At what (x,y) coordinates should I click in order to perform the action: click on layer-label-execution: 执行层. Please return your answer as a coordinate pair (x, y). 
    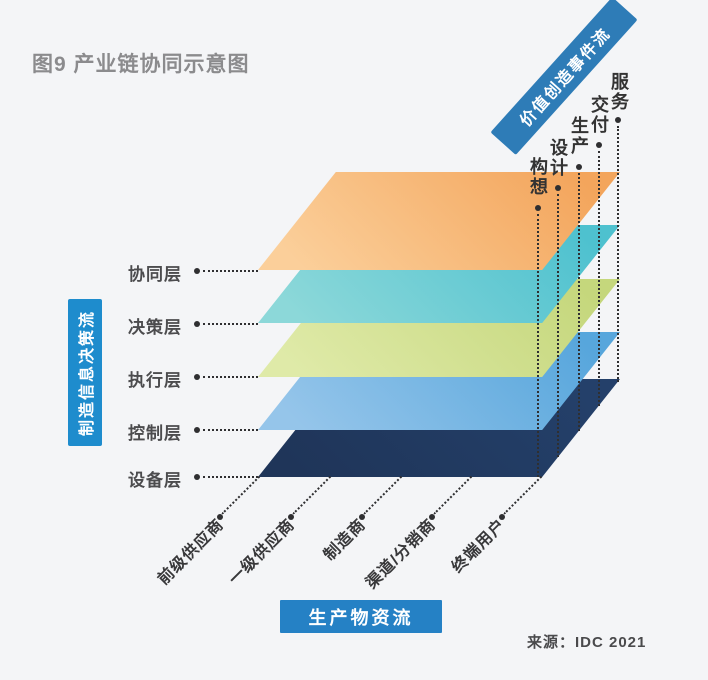
    Looking at the image, I should click on (155, 380).